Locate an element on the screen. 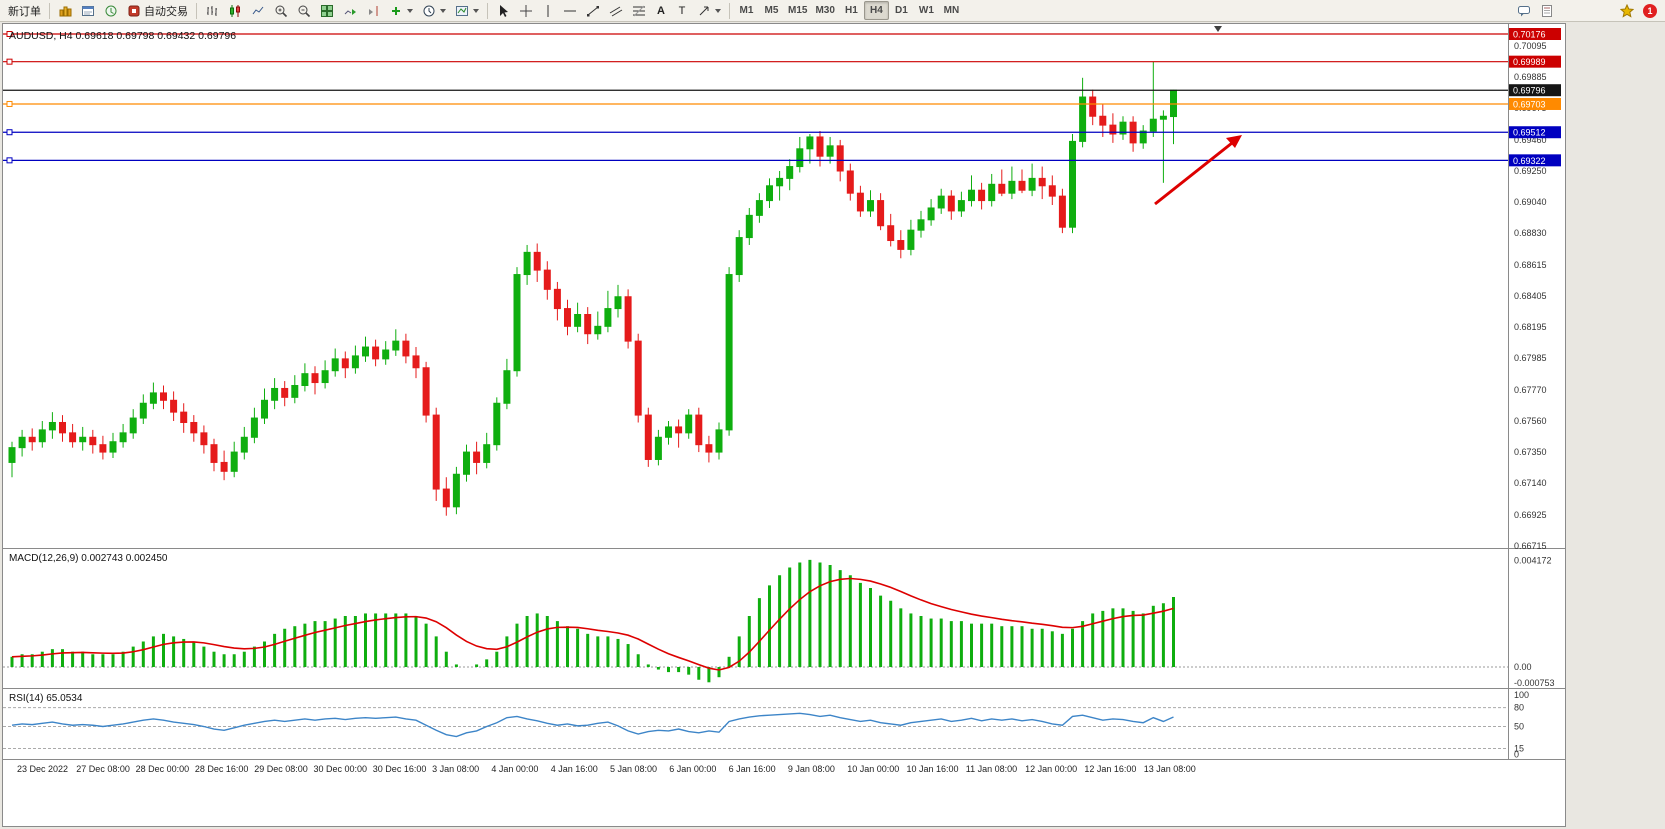  zoom-out-button is located at coordinates (304, 10).